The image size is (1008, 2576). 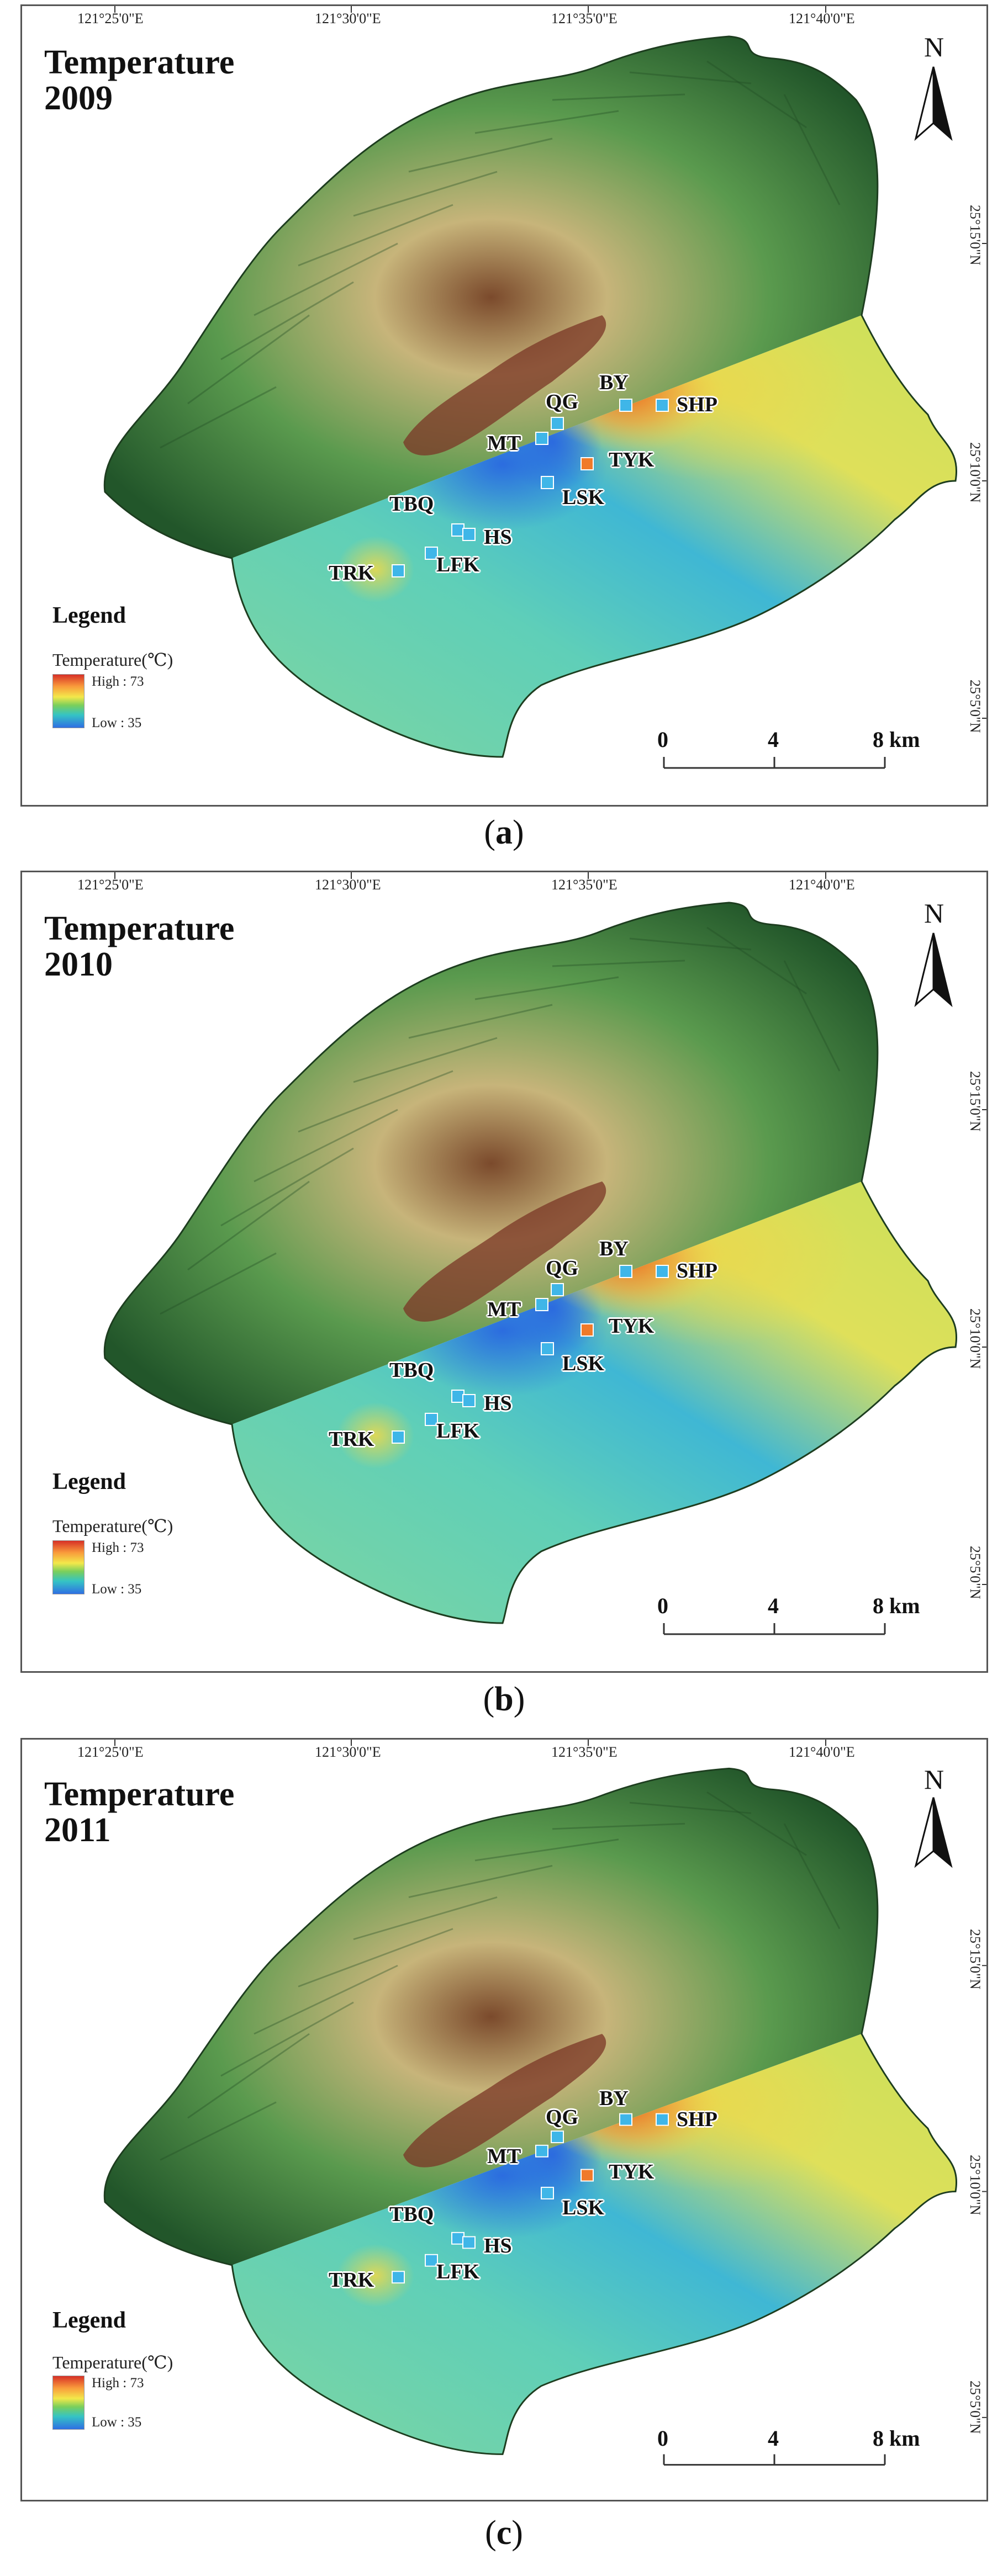 What do you see at coordinates (352, 573) in the screenshot?
I see `site-label-trk: TRK` at bounding box center [352, 573].